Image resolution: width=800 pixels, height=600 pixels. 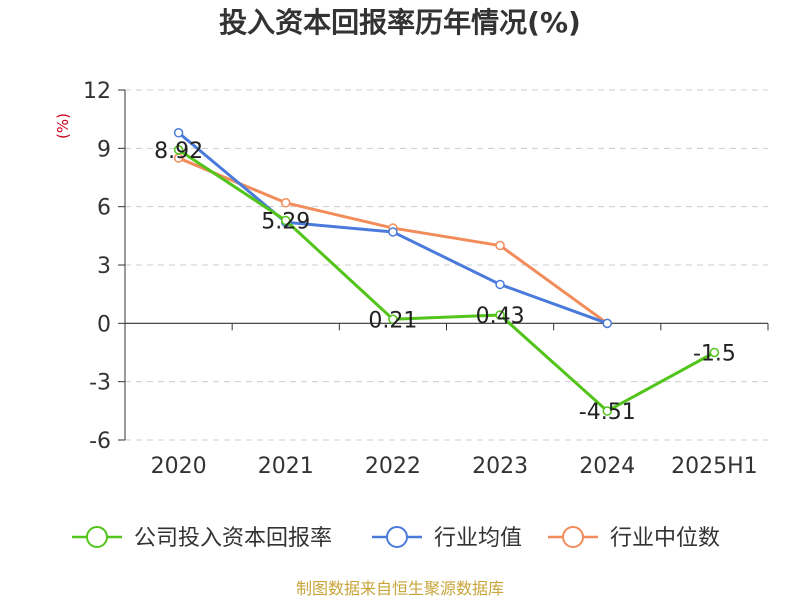 I want to click on legend-label: 公司投入资本回报率, so click(x=233, y=538).